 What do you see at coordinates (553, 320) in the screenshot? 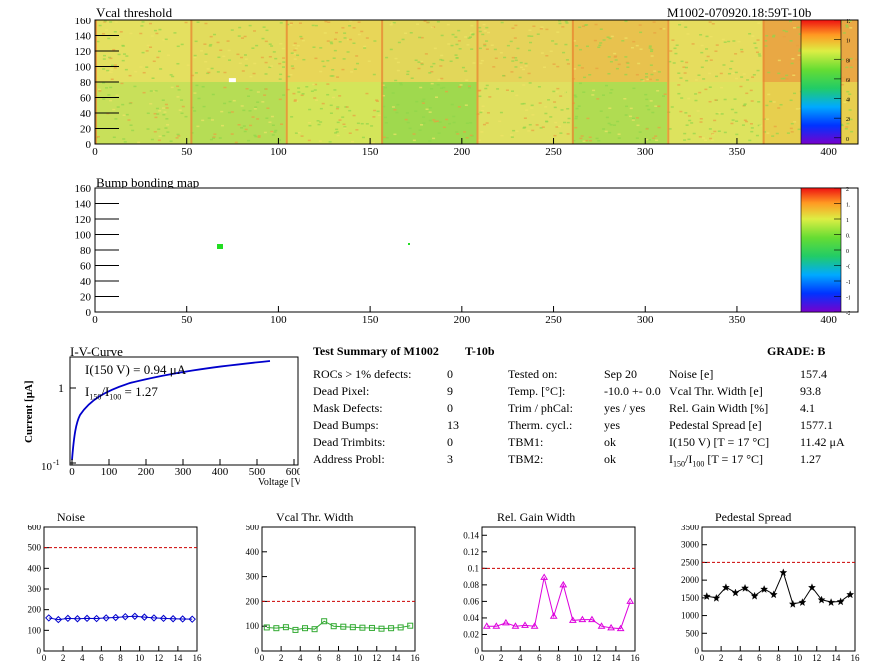
I see `x-tick-label: 250` at bounding box center [553, 320].